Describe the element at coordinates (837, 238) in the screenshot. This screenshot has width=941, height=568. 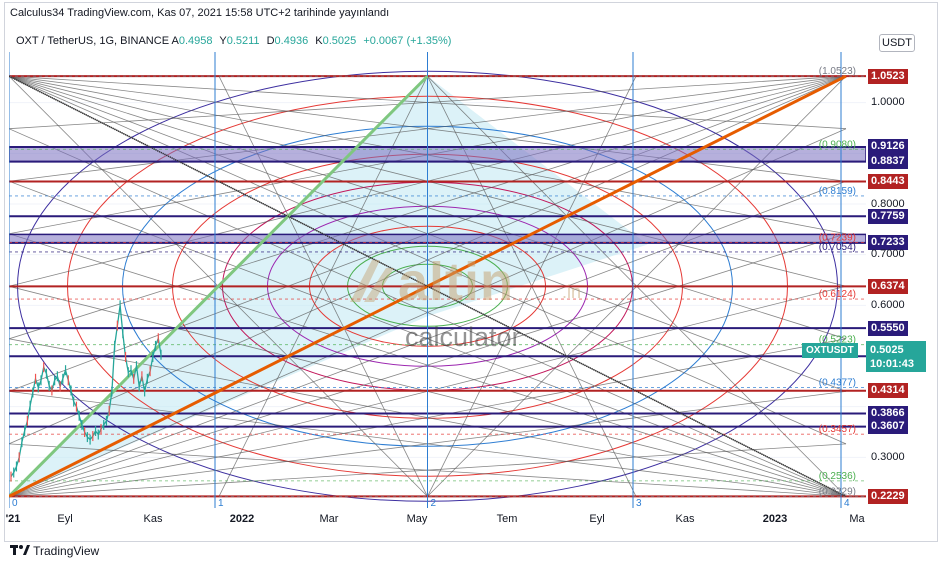
I see `fib-label: (0.7239)` at that location.